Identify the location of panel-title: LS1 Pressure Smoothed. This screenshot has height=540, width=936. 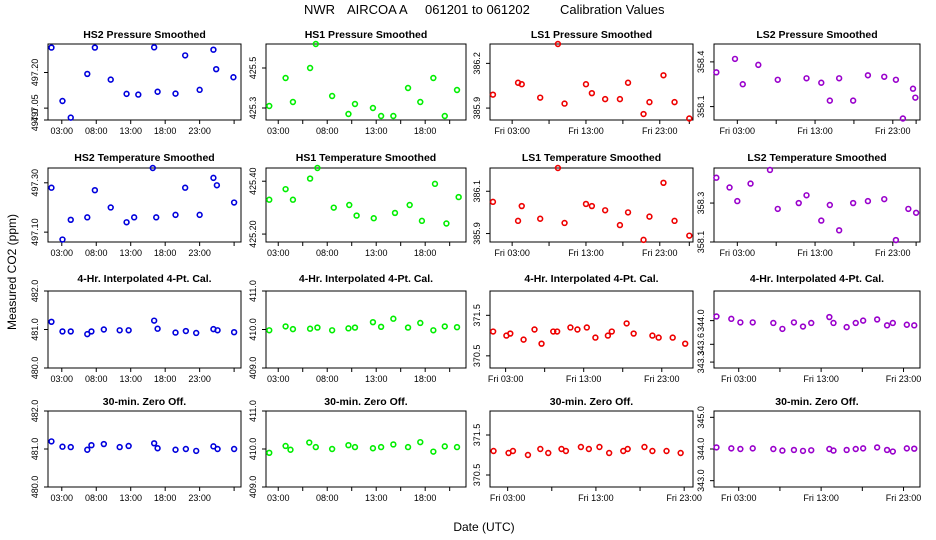
(591, 35).